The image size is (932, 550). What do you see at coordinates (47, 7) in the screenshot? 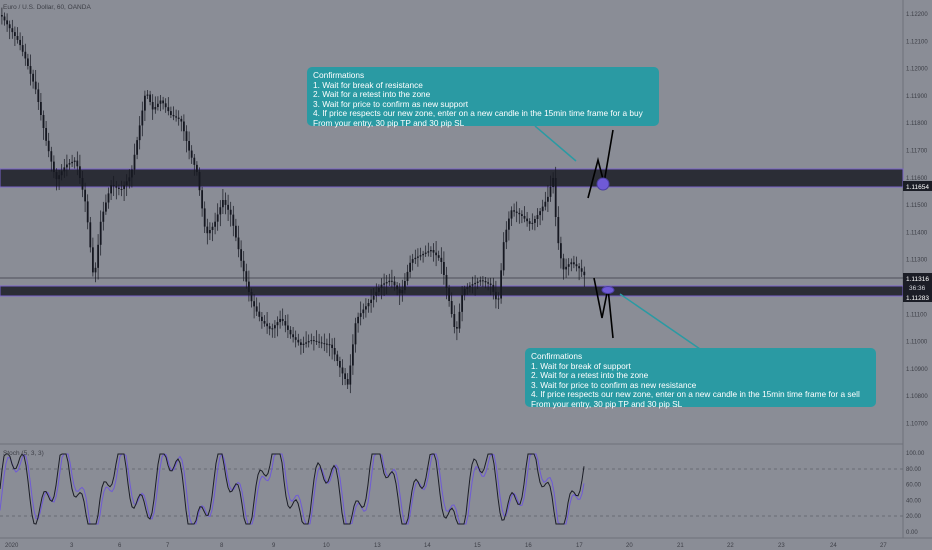
I see `symbol-label: Euro / U.S. Dollar, 60, OANDA` at bounding box center [47, 7].